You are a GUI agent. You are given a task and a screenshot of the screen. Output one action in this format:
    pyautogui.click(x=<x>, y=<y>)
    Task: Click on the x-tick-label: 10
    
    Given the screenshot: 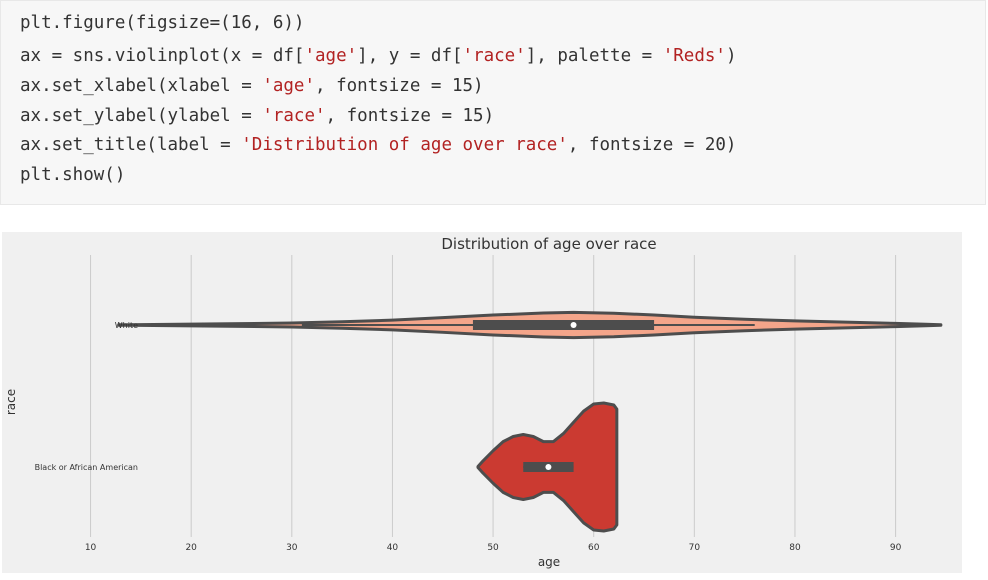 What is the action you would take?
    pyautogui.click(x=91, y=548)
    